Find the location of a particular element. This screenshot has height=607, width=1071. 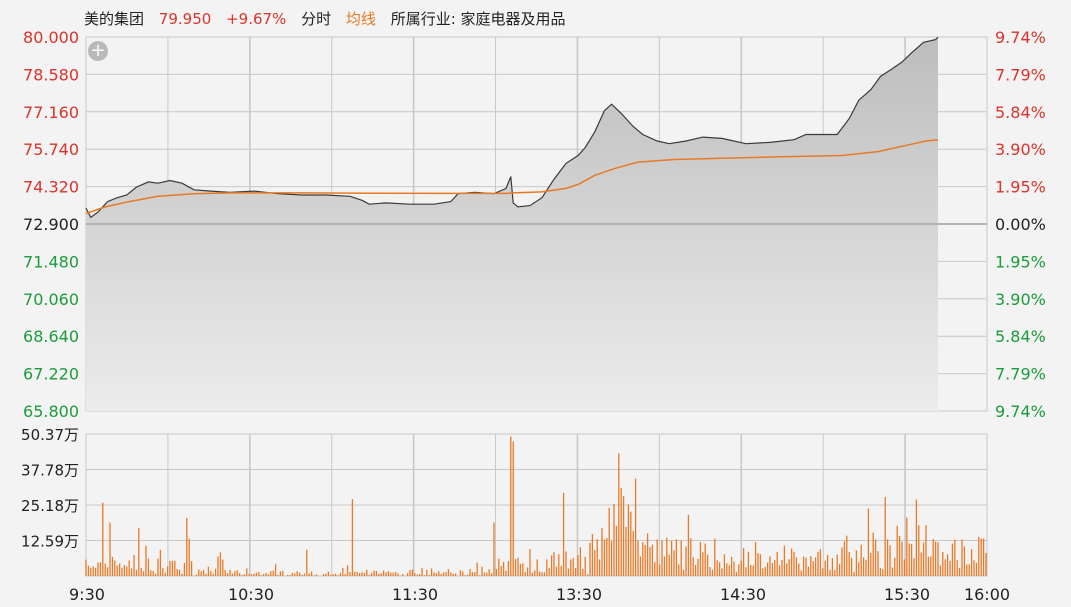

industry-label: 所属行业: 家庭电器及用品 is located at coordinates (478, 19).